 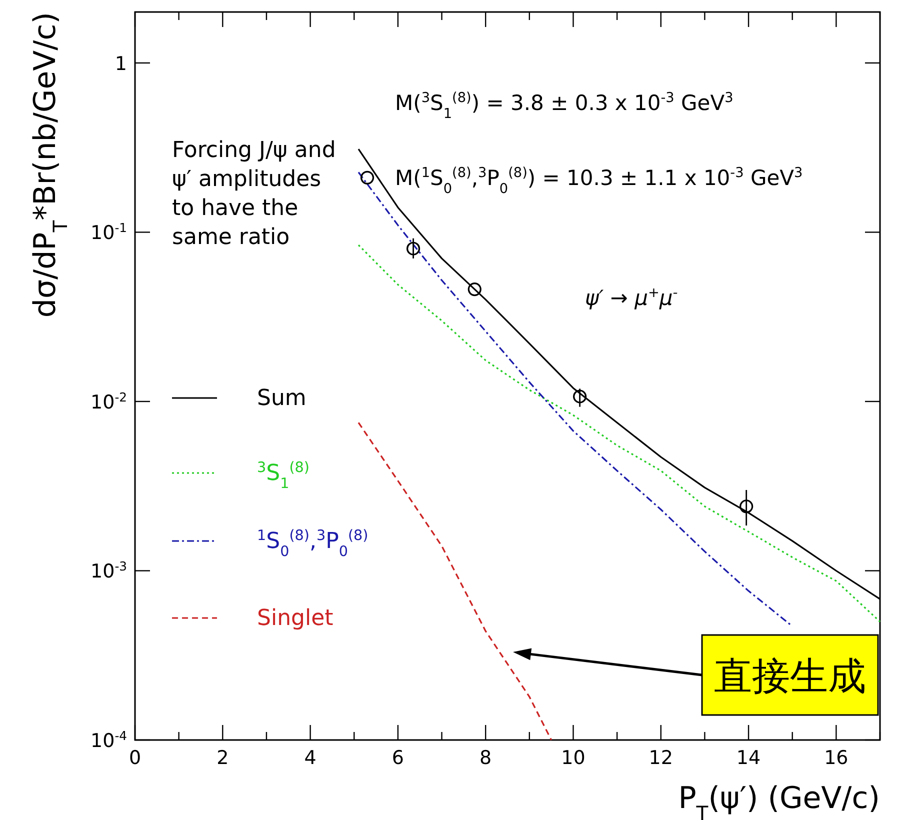 I want to click on legend-label: Sum, so click(x=281, y=398).